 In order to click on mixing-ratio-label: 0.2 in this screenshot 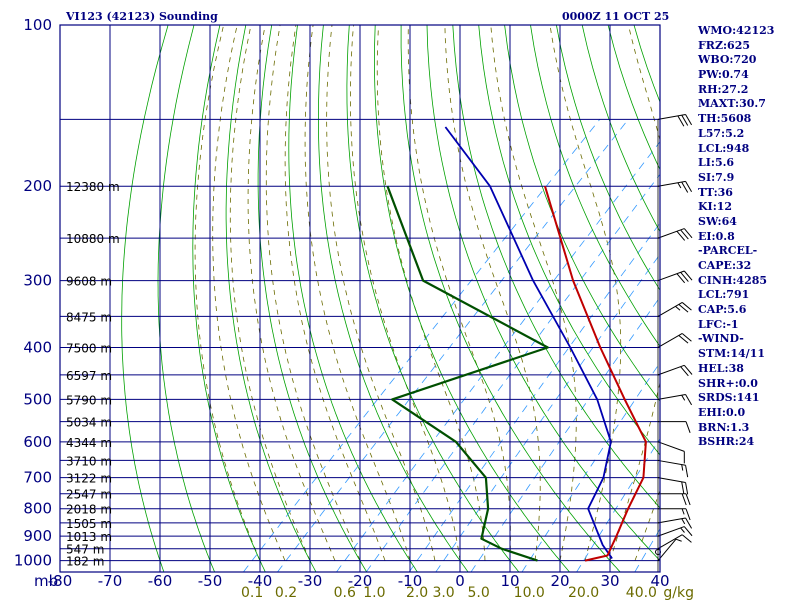, I will do `click(286, 592)`.